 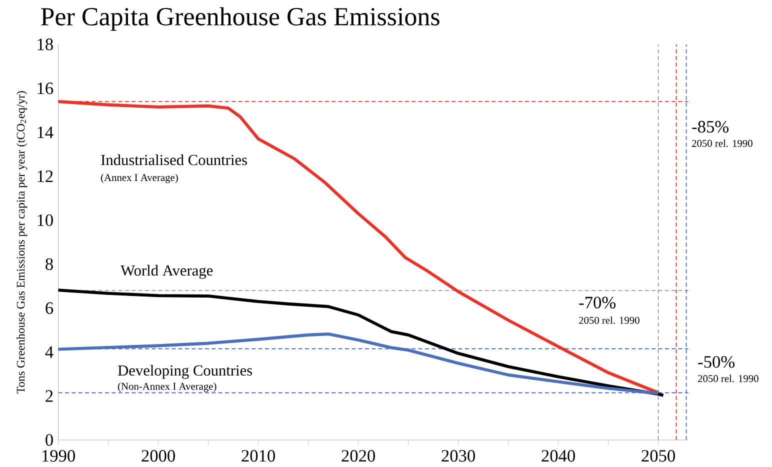 What do you see at coordinates (716, 362) in the screenshot?
I see `text: -50%` at bounding box center [716, 362].